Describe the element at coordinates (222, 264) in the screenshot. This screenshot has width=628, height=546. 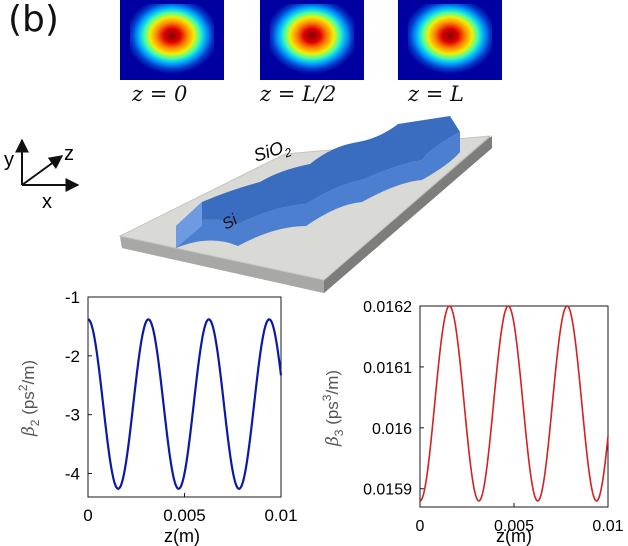
I see `substrate-front-left` at that location.